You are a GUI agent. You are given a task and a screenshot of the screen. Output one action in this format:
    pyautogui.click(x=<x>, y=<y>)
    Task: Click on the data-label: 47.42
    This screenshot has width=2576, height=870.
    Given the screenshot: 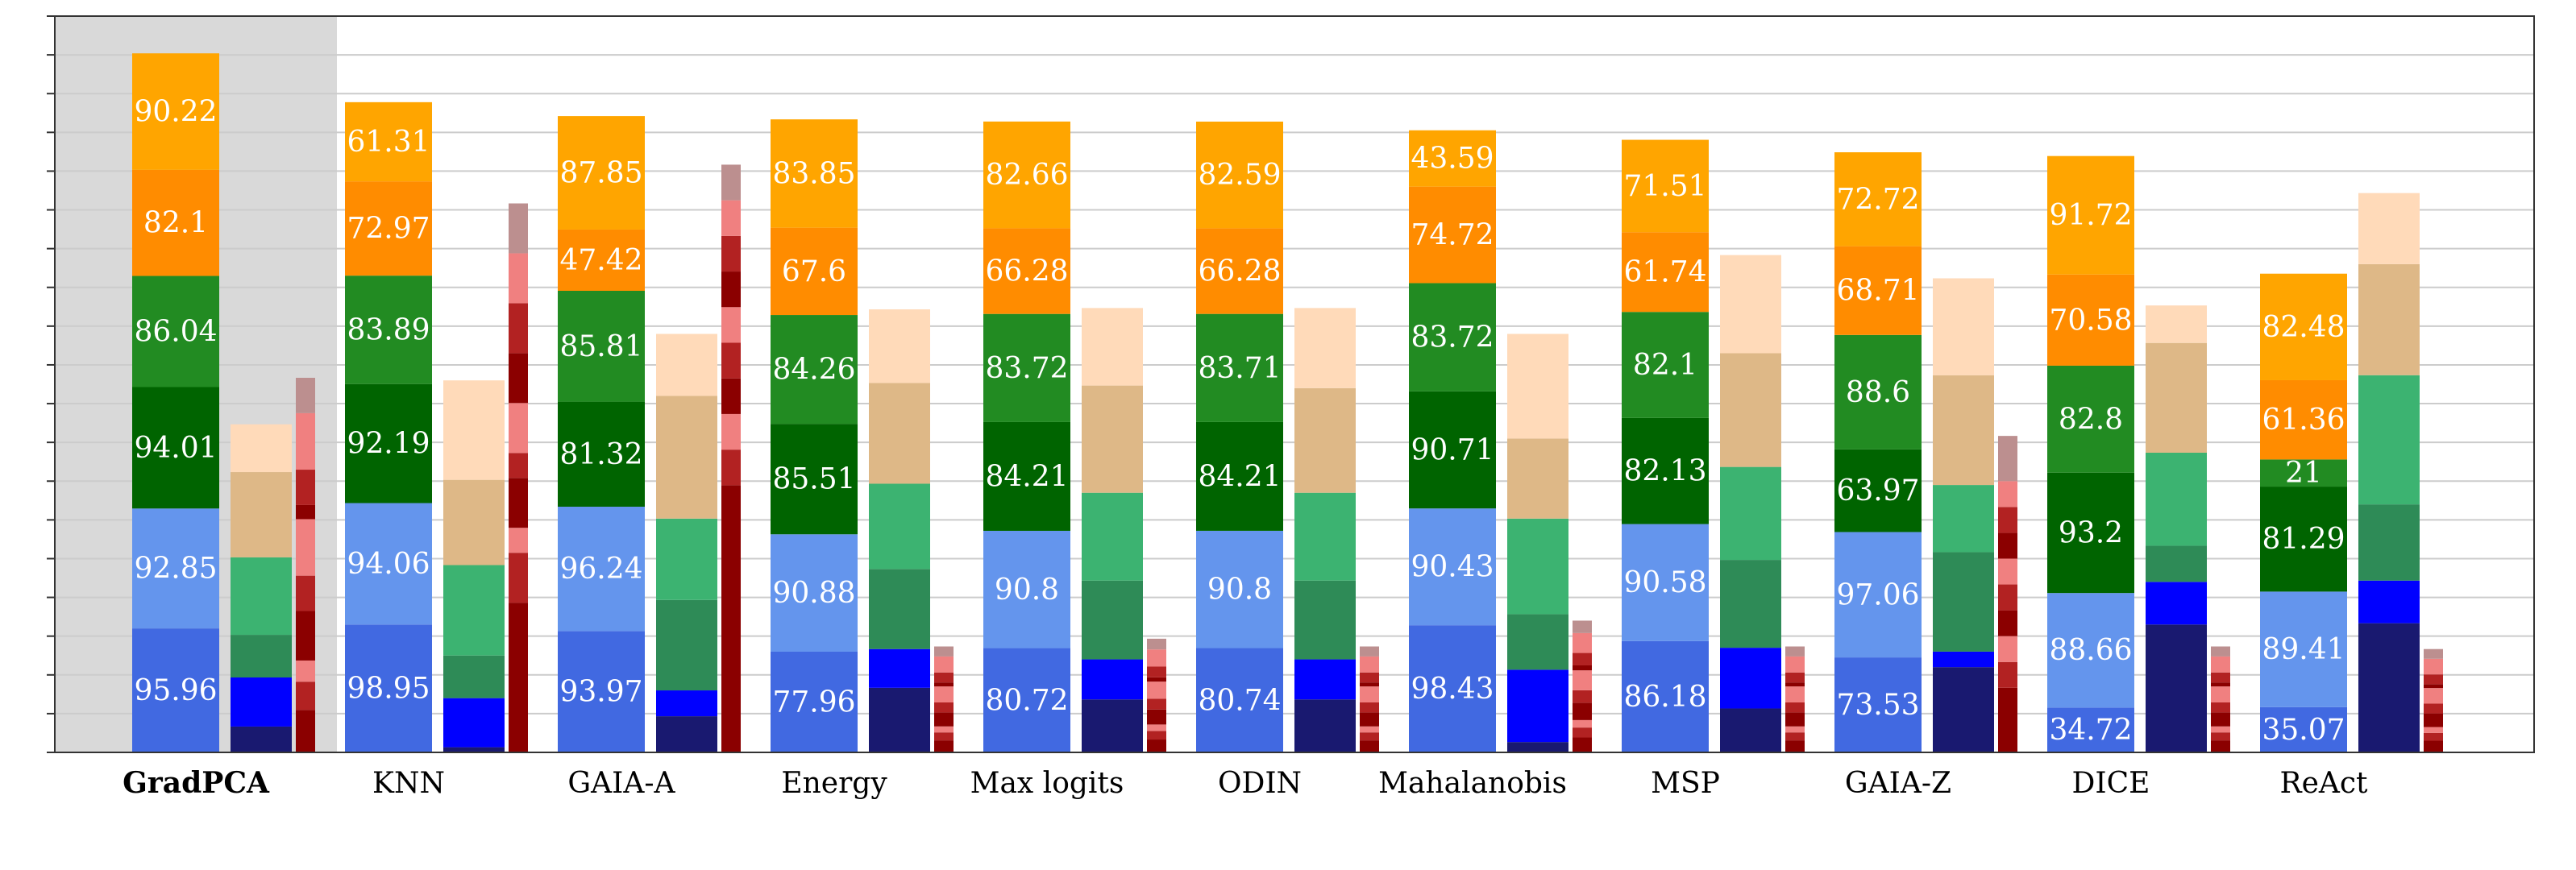 What is the action you would take?
    pyautogui.click(x=600, y=261)
    